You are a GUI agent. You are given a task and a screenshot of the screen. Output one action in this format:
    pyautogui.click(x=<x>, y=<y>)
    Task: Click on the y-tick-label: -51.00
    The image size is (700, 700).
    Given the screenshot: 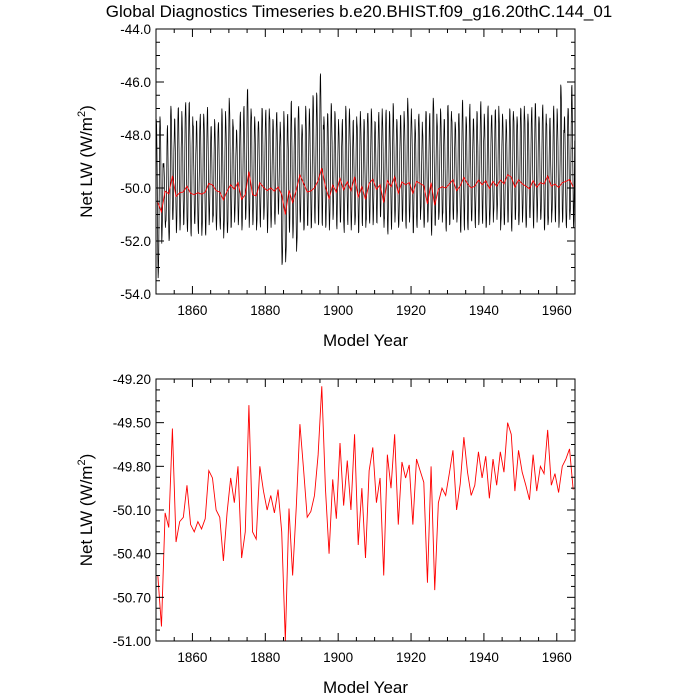 What is the action you would take?
    pyautogui.click(x=132, y=641)
    